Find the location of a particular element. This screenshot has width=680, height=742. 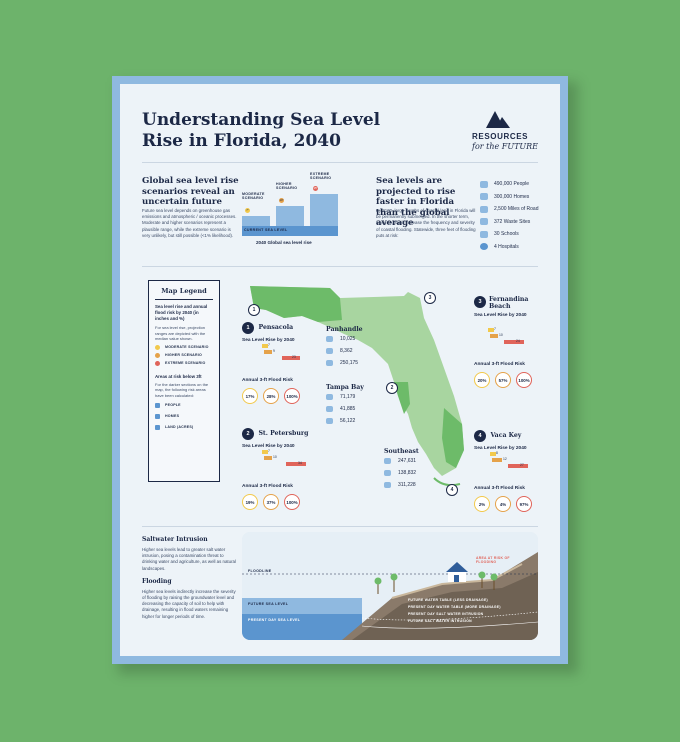

legend-land: LAND (ACRES) is located at coordinates (187, 427).